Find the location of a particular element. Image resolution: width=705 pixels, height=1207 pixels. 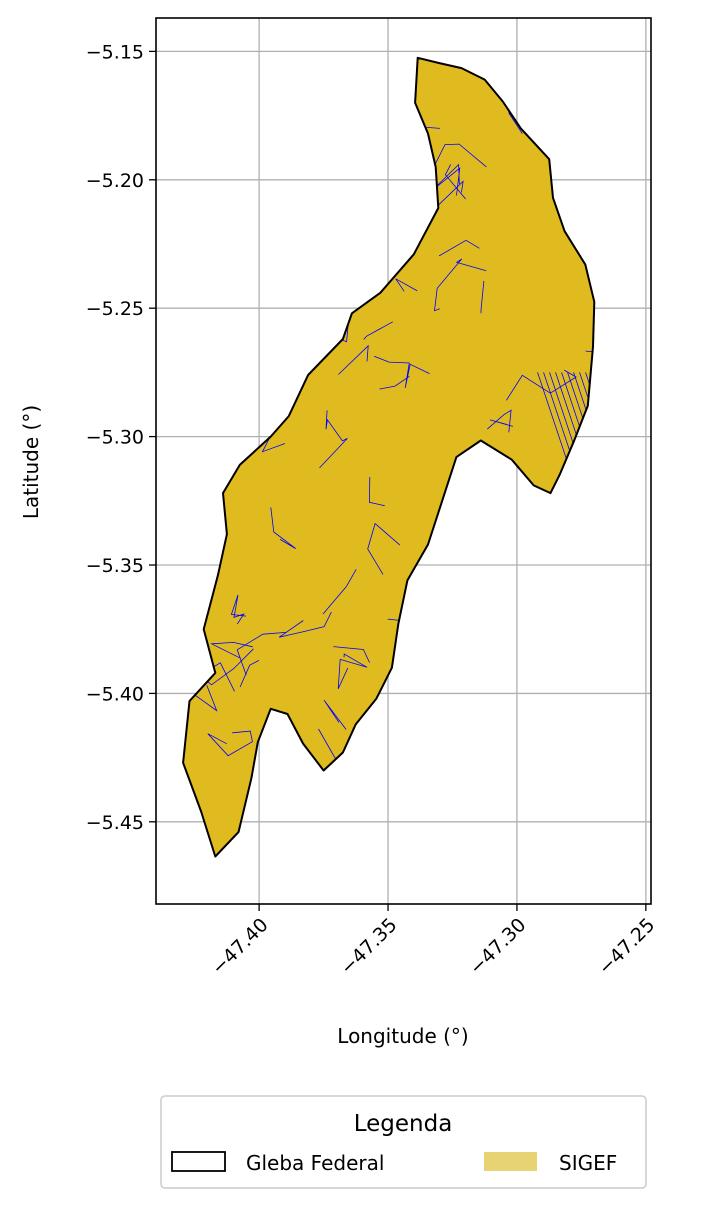

legend-title: Legenda is located at coordinates (403, 1124).